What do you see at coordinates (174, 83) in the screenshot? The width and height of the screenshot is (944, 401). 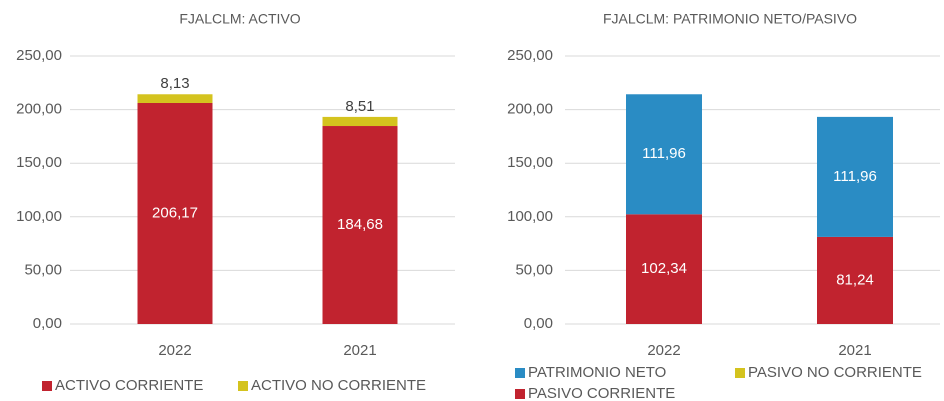 I see `data-label: 8,13` at bounding box center [174, 83].